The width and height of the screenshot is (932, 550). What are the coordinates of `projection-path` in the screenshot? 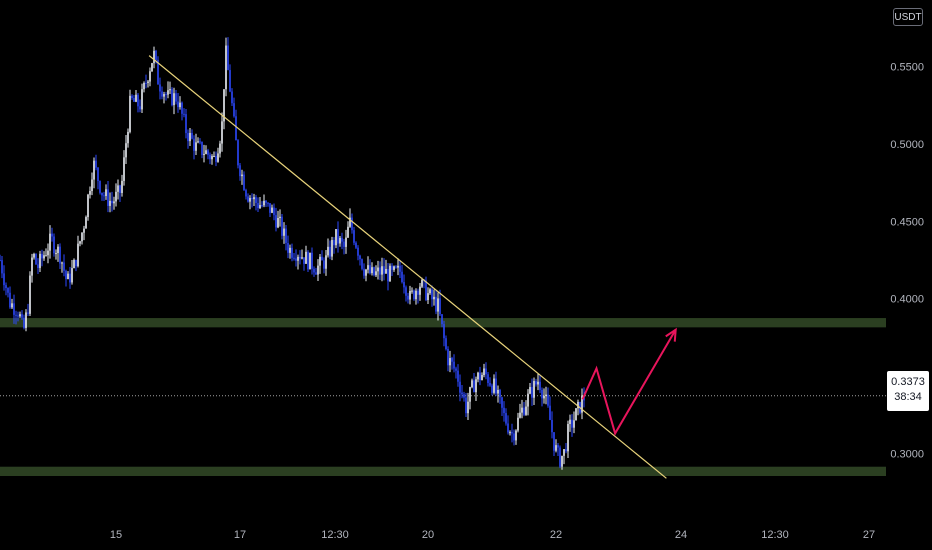 It's located at (629, 382).